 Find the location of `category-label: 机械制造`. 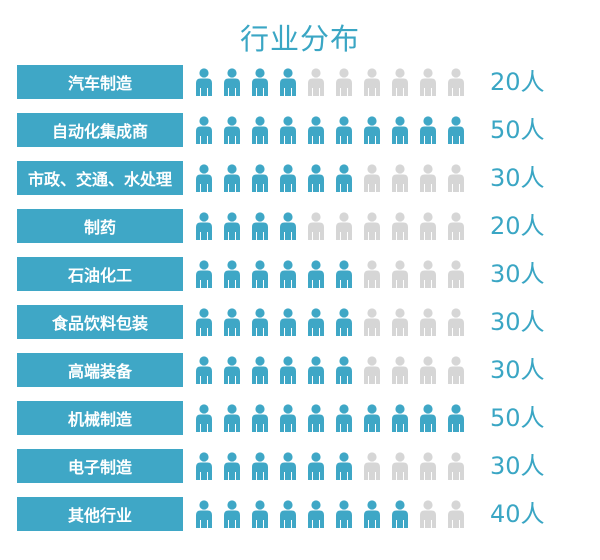

category-label: 机械制造 is located at coordinates (100, 418).